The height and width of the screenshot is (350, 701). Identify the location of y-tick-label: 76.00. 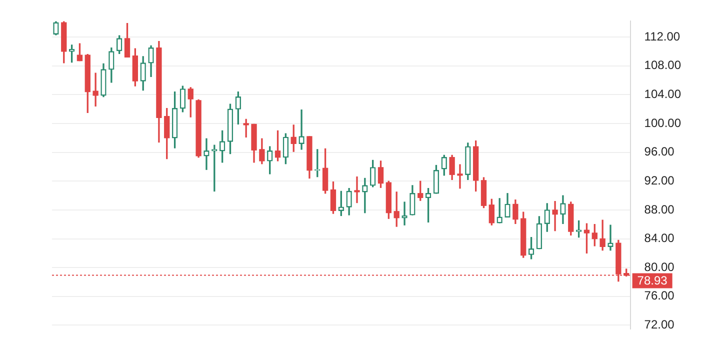
(659, 295).